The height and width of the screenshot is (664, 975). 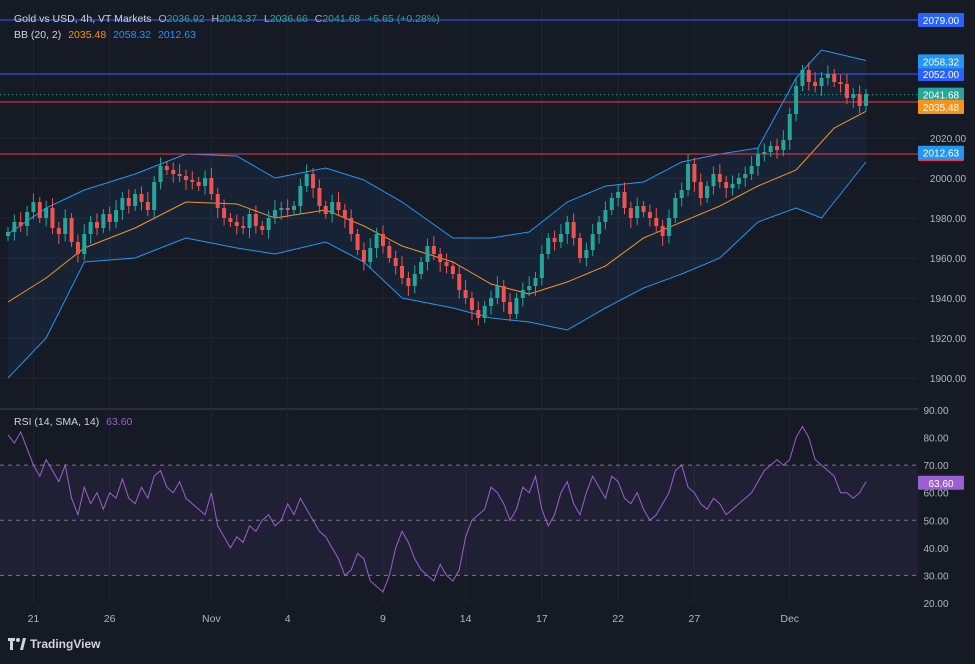 What do you see at coordinates (107, 35) in the screenshot?
I see `bb-legend: BB (20, 2) 2035.48 2058.32 2012.63` at bounding box center [107, 35].